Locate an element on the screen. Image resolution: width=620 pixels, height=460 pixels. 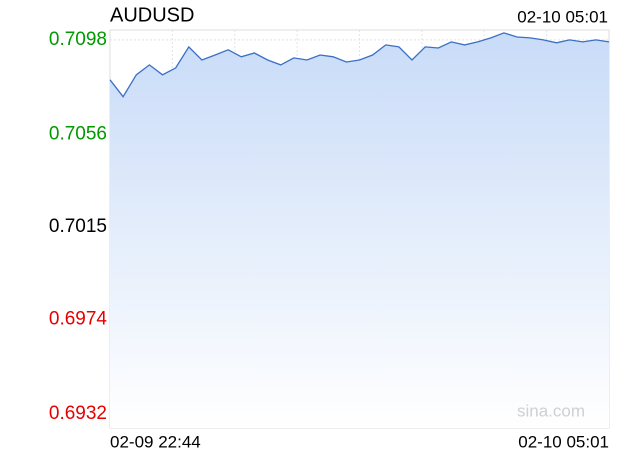
y-tick-label: 0.6932 is located at coordinates (78, 413).